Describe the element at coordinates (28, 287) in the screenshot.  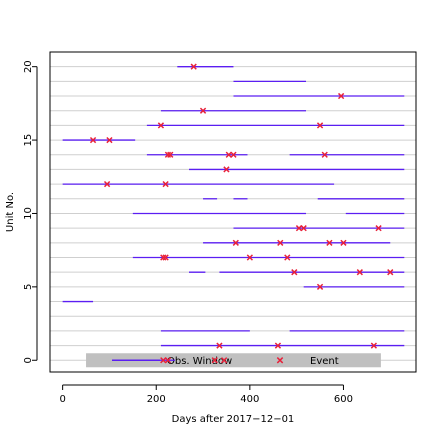
I see `y-tick-label: 5` at that location.